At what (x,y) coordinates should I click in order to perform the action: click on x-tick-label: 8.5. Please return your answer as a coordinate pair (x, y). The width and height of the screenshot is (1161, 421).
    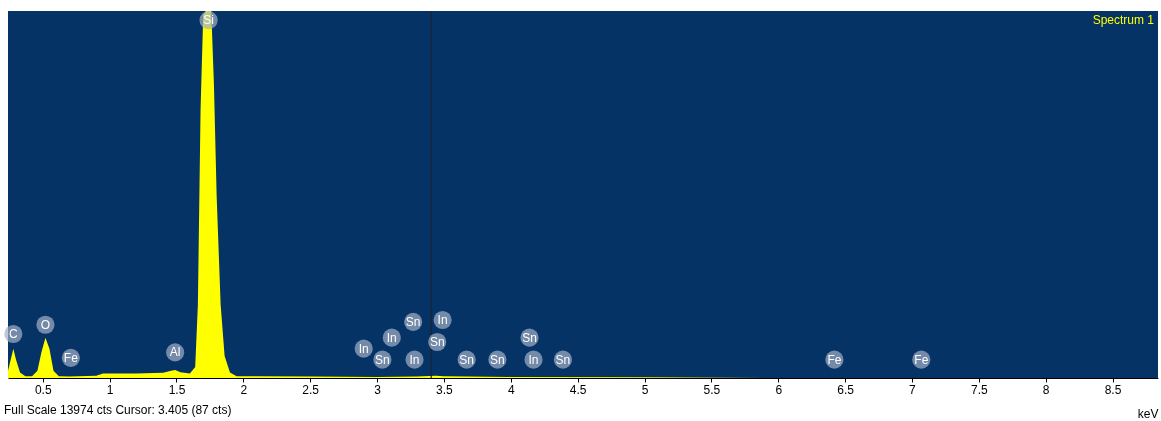
    Looking at the image, I should click on (1113, 389).